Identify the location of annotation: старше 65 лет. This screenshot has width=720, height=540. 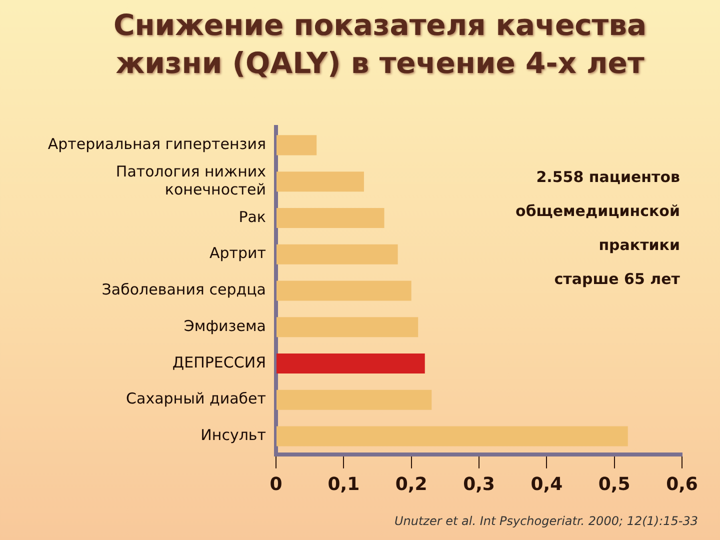
(616, 279).